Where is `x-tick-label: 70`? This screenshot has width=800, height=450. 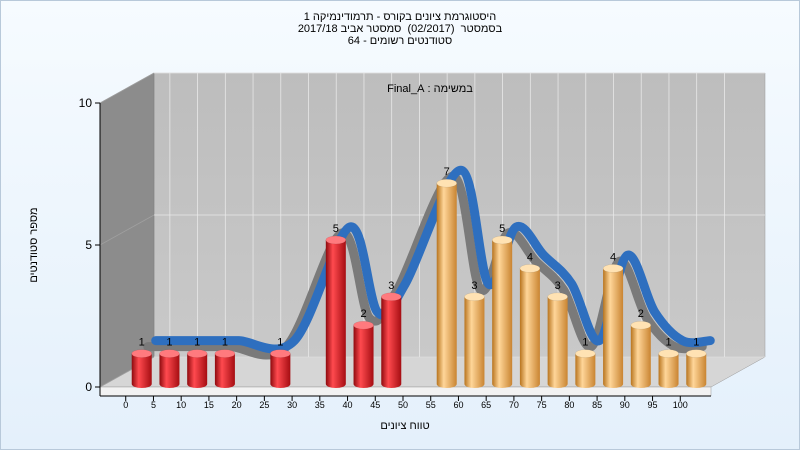
x-tick-label: 70 is located at coordinates (514, 405).